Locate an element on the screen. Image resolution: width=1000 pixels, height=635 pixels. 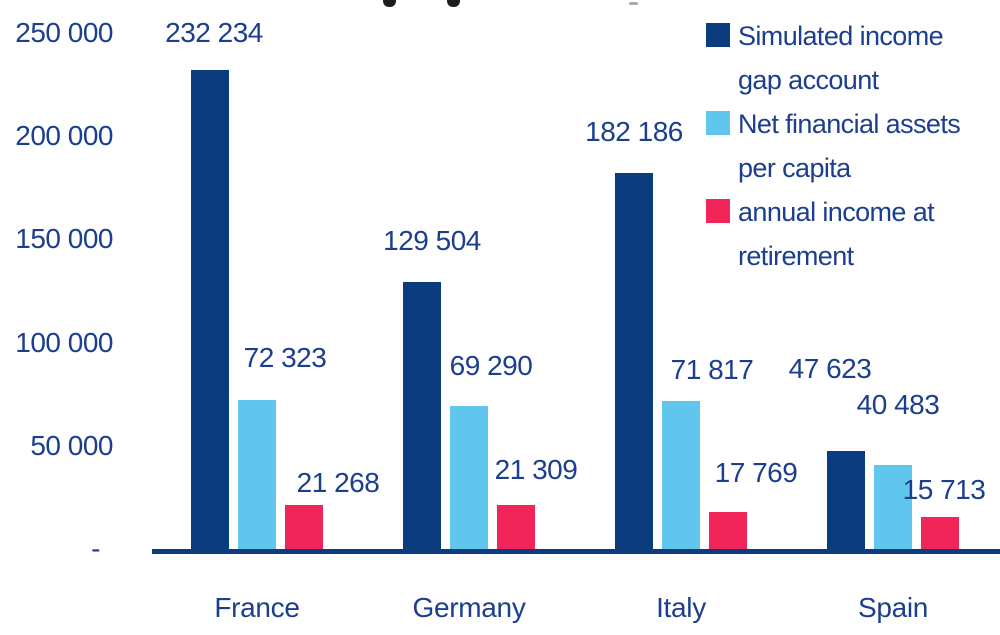
bar-france-simulated-income-gap-account is located at coordinates (210, 309).